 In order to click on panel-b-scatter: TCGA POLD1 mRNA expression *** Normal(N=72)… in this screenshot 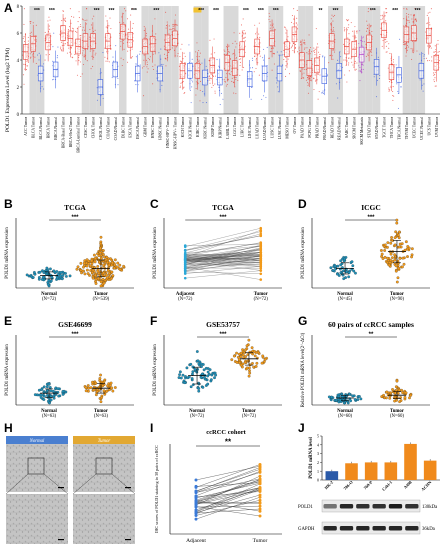, I will do `click(69, 252)`.